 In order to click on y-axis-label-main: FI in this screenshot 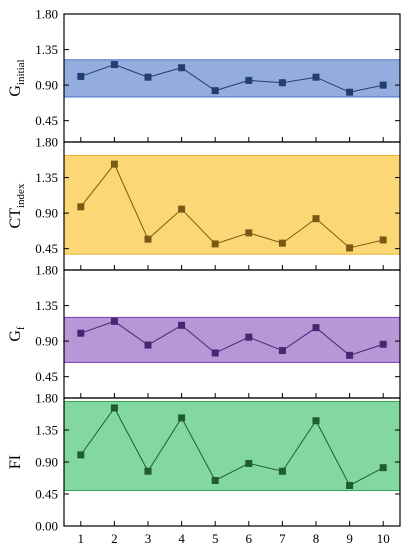, I will do `click(15, 462)`.